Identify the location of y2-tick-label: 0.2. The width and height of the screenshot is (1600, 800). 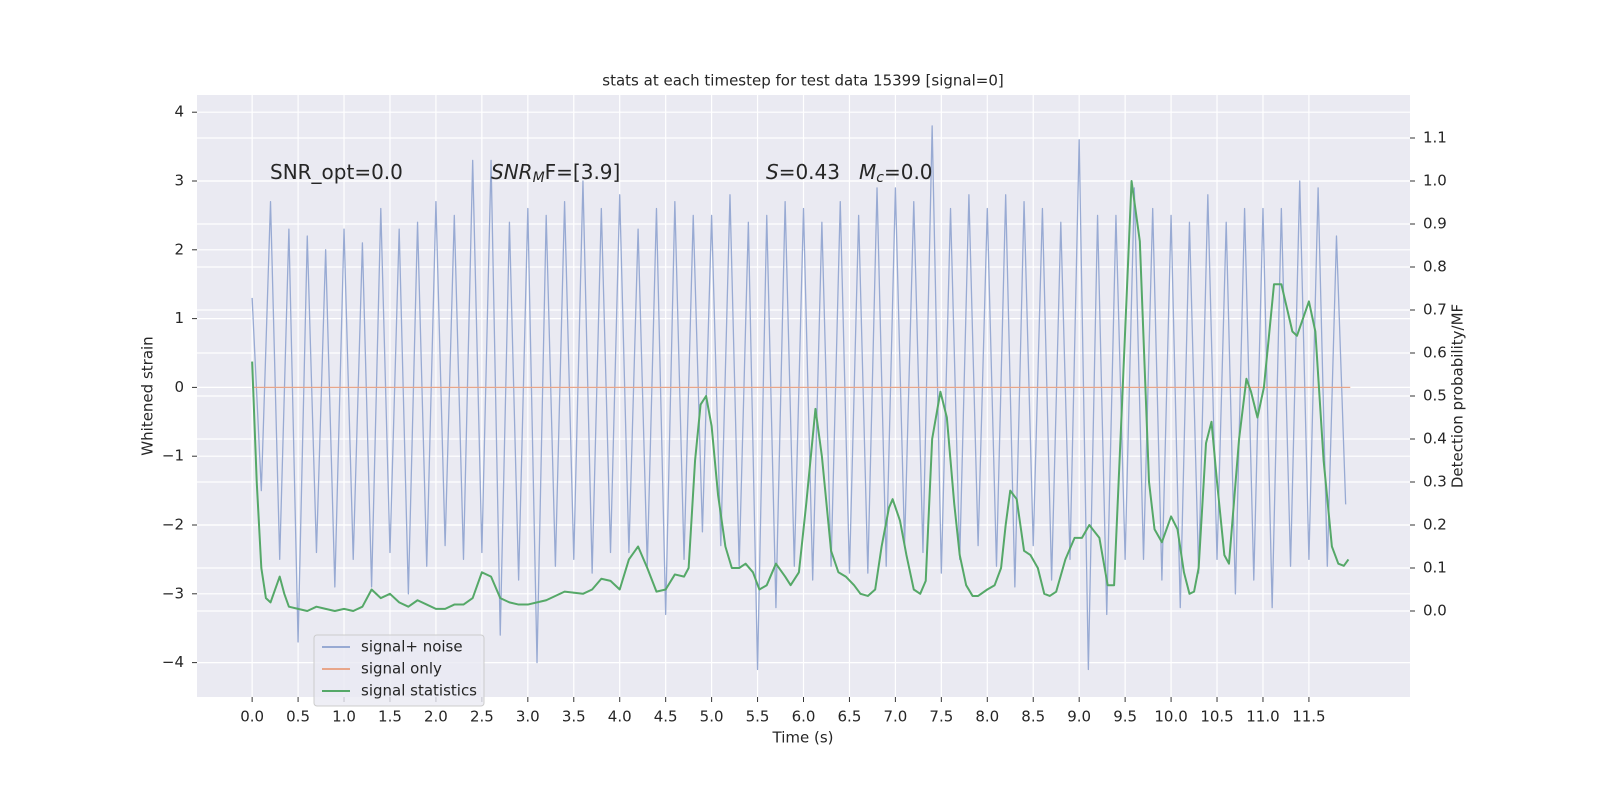
(1435, 525).